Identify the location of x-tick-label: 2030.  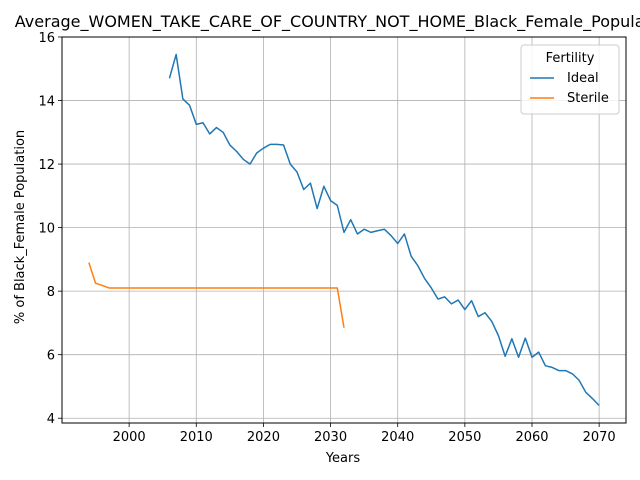
(330, 437).